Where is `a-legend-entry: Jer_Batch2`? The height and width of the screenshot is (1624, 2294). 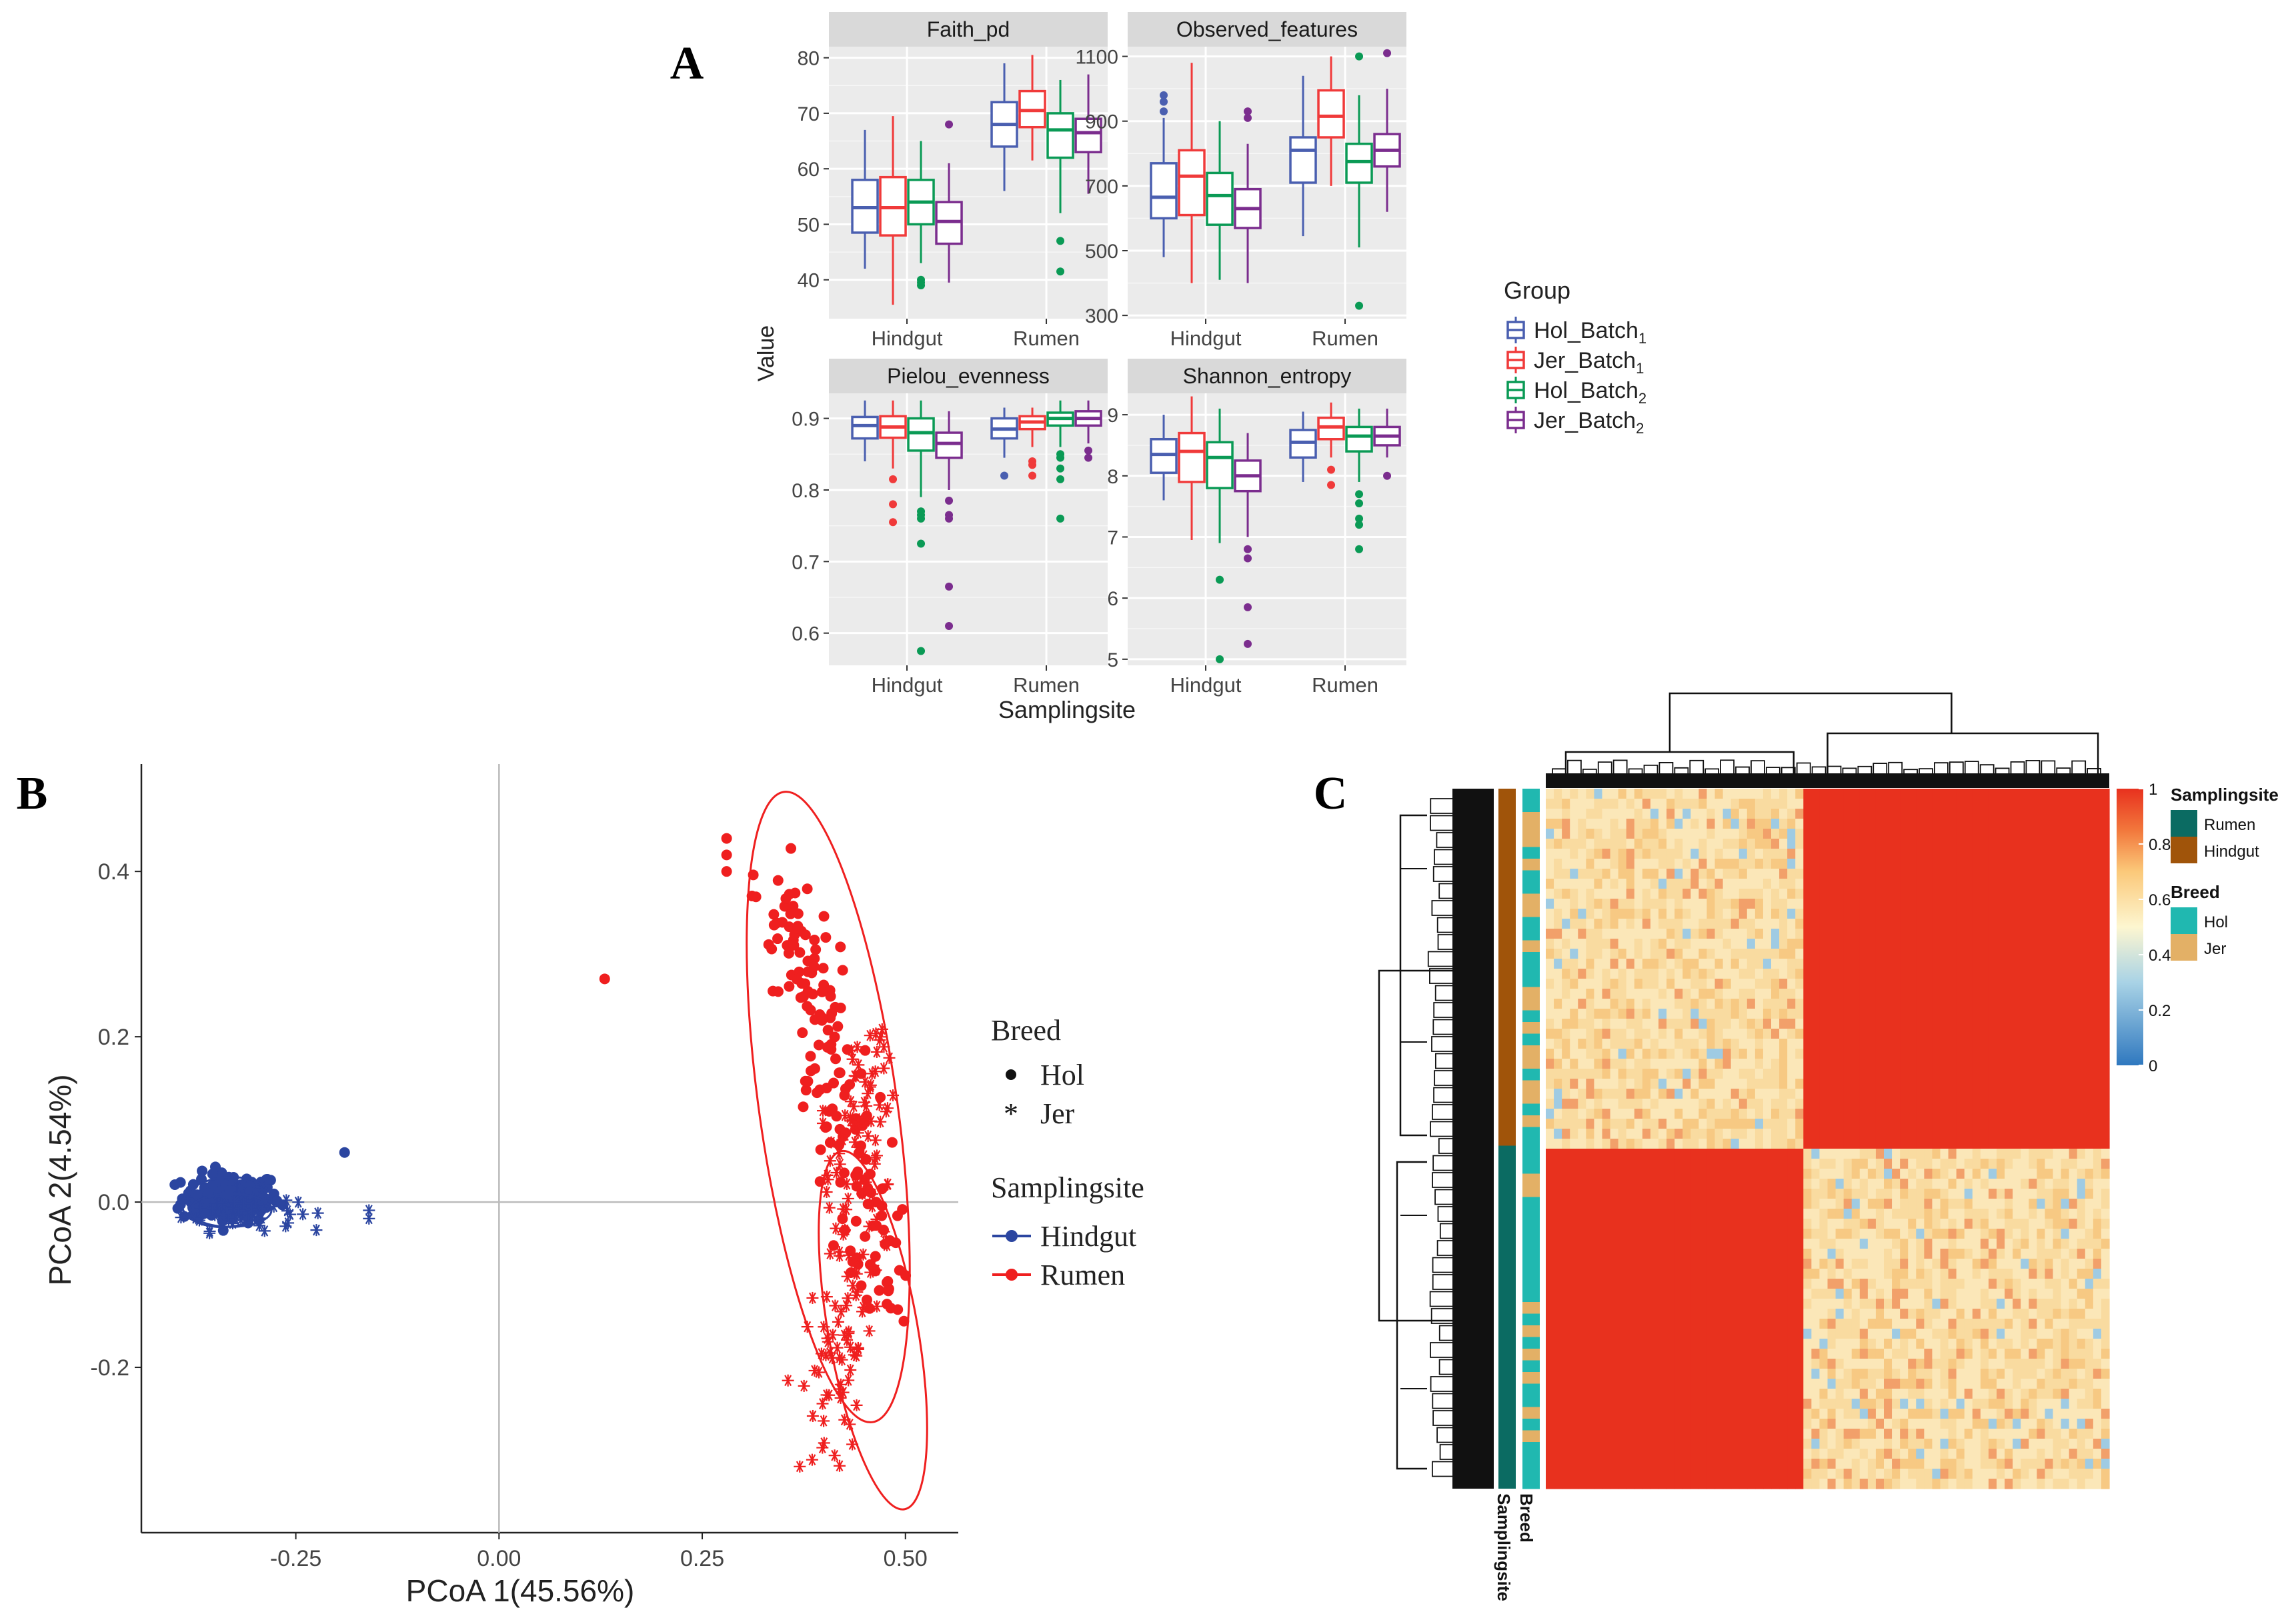 a-legend-entry: Jer_Batch2 is located at coordinates (1575, 422).